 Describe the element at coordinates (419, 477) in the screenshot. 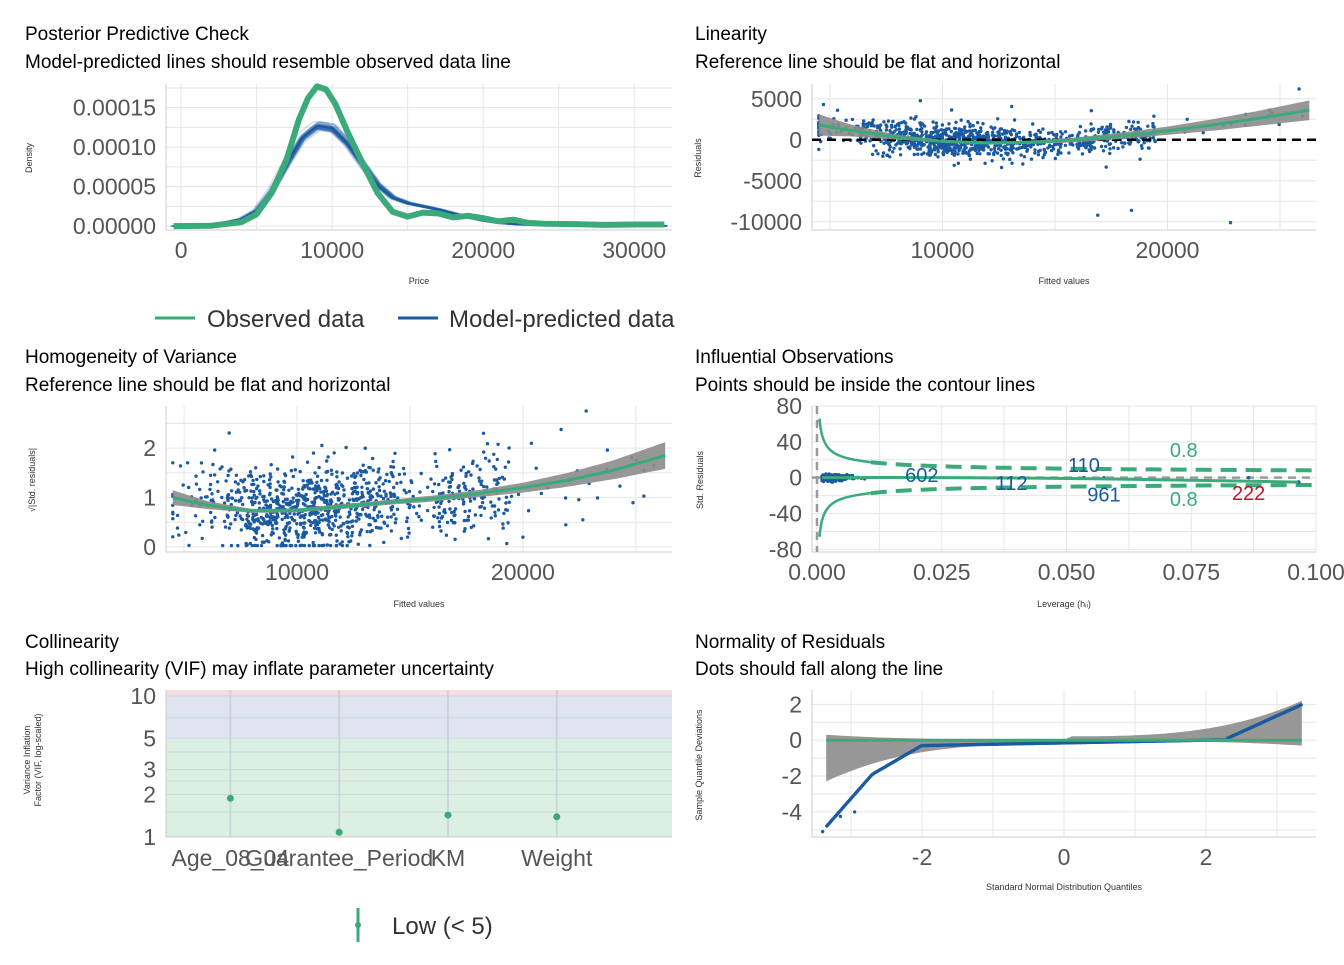

I see `confidence-band` at that location.